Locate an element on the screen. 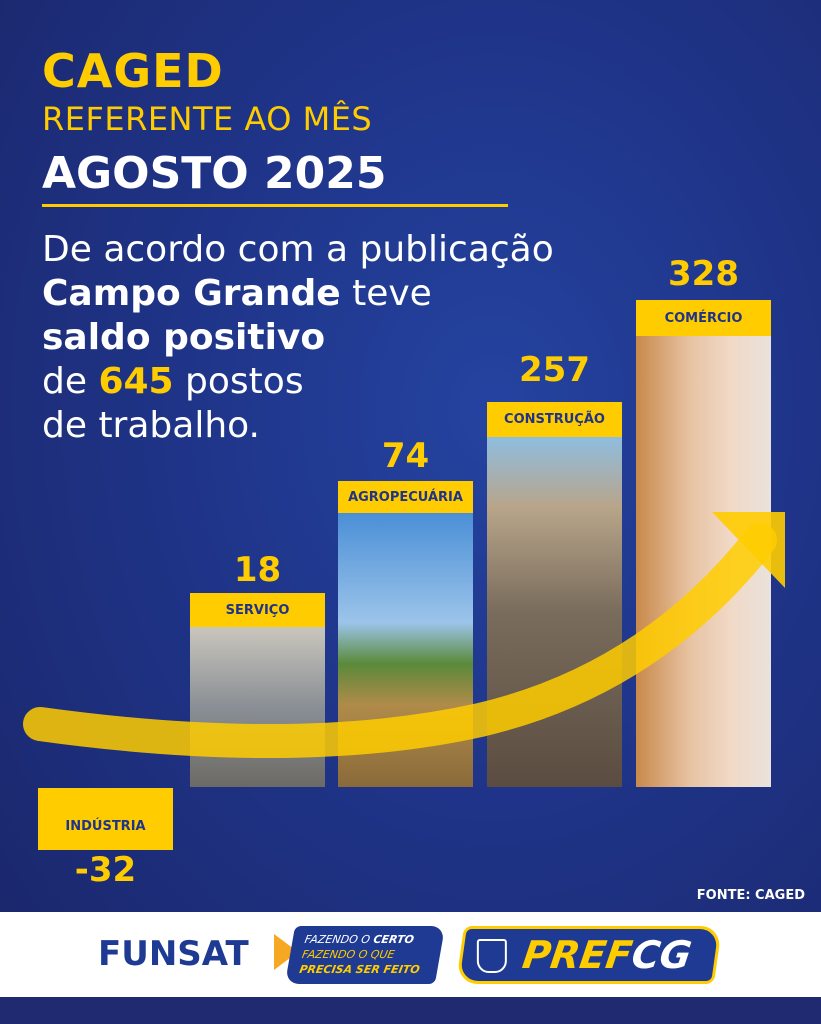 Image resolution: width=821 pixels, height=1024 pixels. slogan-text: CERTO is located at coordinates (394, 939).